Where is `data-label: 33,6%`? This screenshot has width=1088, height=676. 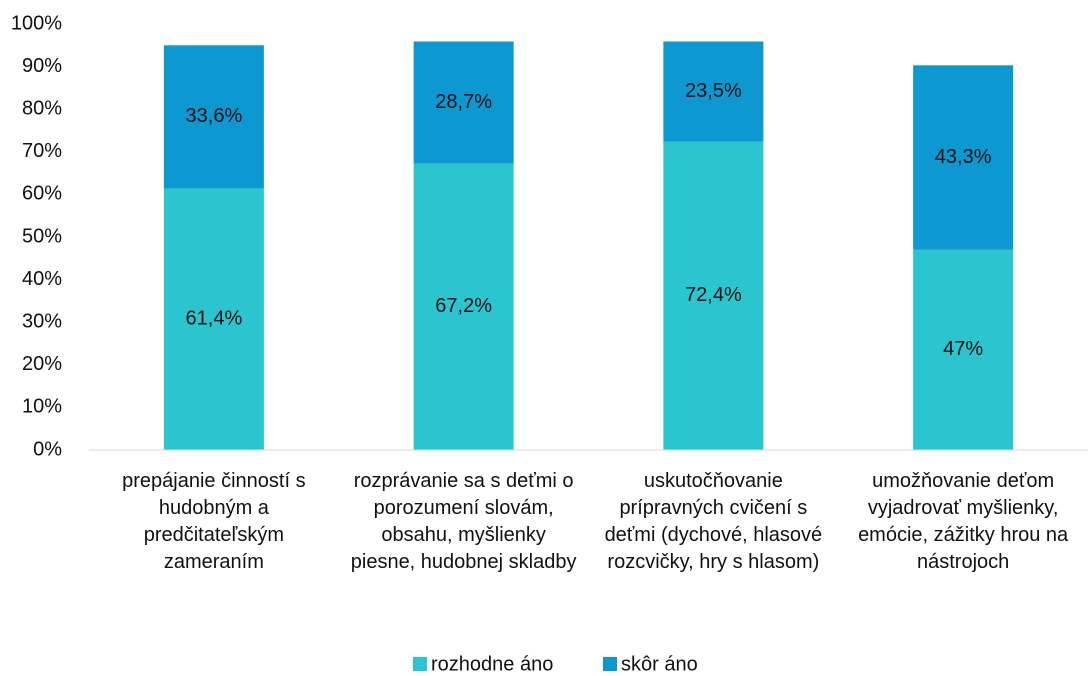 data-label: 33,6% is located at coordinates (214, 116).